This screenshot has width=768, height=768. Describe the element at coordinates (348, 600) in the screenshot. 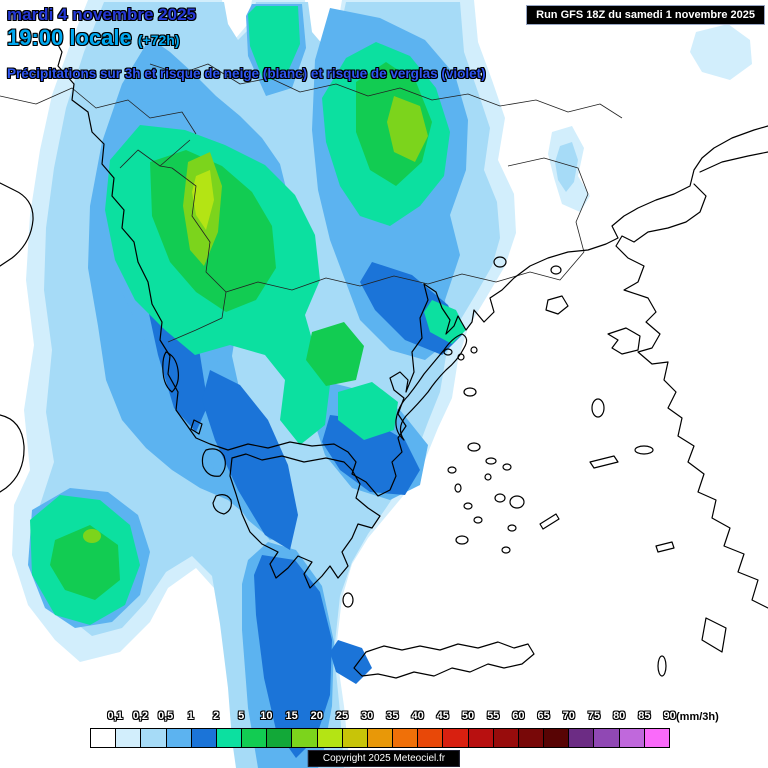

I see `island-kythera` at that location.